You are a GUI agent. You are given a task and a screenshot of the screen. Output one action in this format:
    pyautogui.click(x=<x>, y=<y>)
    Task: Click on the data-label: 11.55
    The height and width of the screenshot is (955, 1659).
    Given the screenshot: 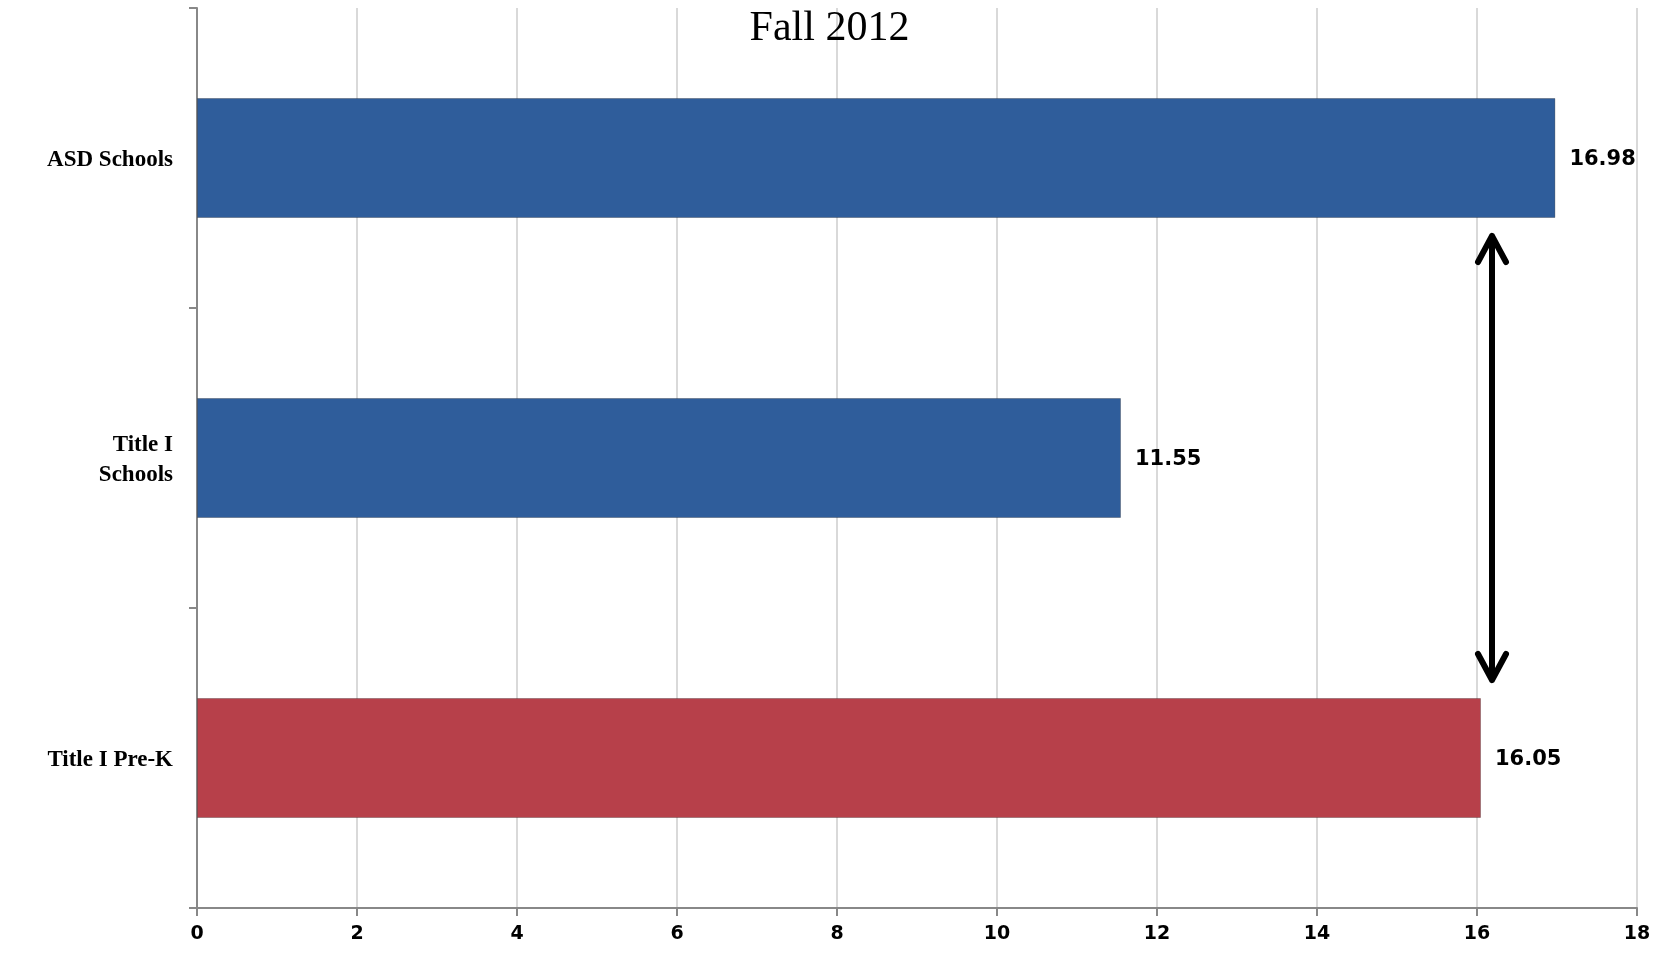 What is the action you would take?
    pyautogui.click(x=1168, y=458)
    